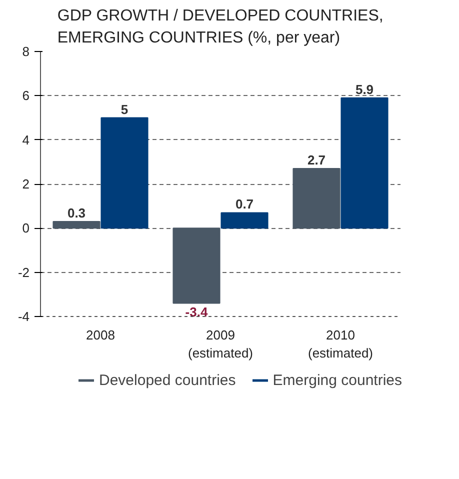 The image size is (459, 479). I want to click on y-tick-label: -4, so click(24, 316).